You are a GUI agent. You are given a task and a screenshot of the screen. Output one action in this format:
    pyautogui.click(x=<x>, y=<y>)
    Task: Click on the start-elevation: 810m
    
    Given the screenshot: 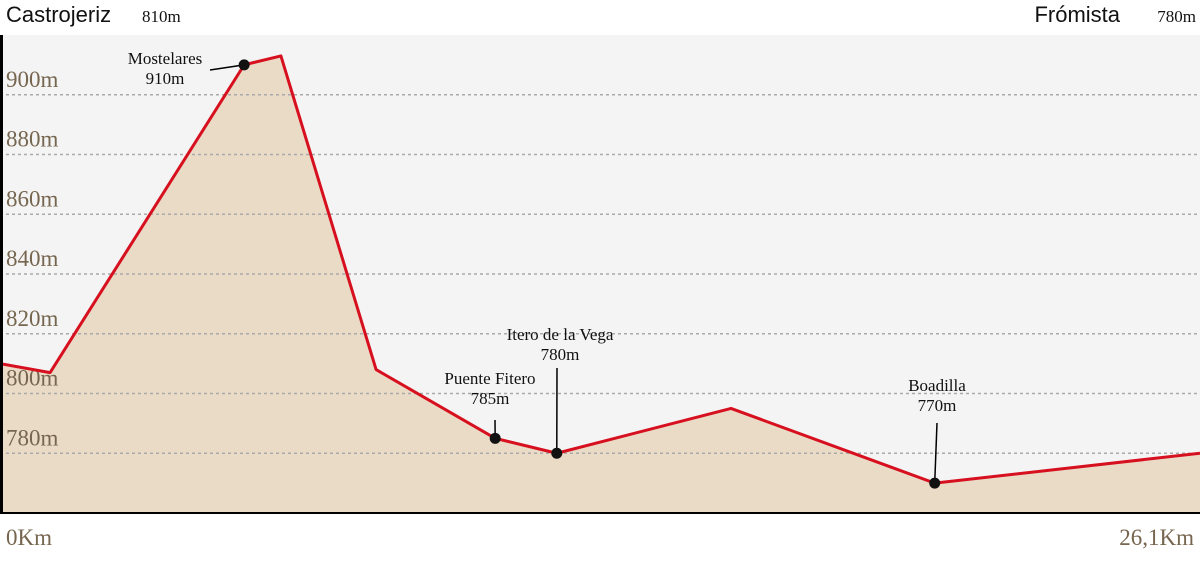 What is the action you would take?
    pyautogui.click(x=161, y=16)
    